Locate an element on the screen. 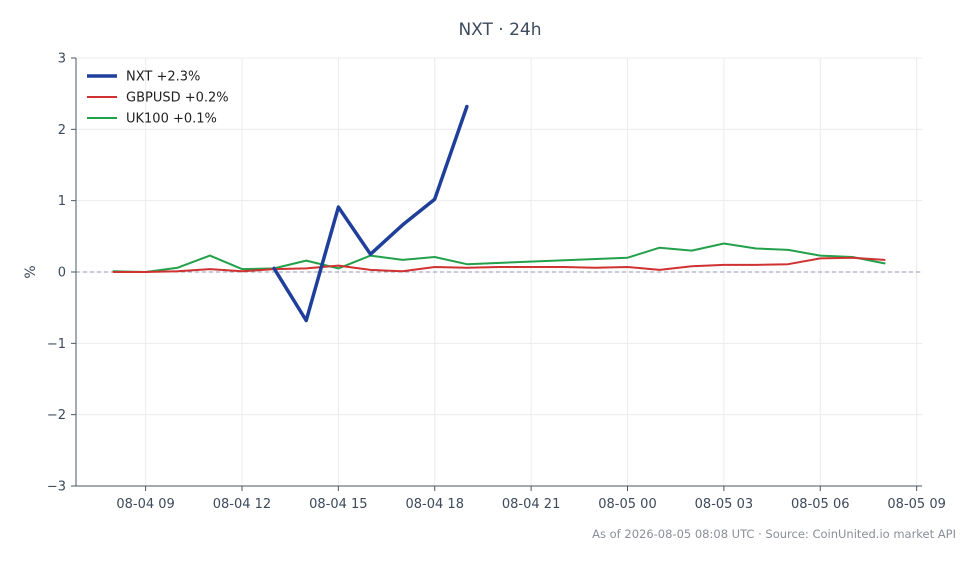 This screenshot has height=564, width=980. x-tick-label: 08-04 18 is located at coordinates (435, 504).